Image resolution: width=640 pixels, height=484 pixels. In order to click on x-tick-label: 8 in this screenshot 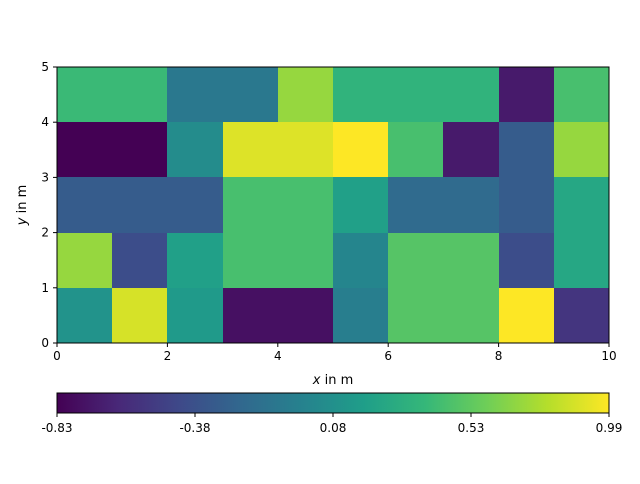, I will do `click(499, 356)`.